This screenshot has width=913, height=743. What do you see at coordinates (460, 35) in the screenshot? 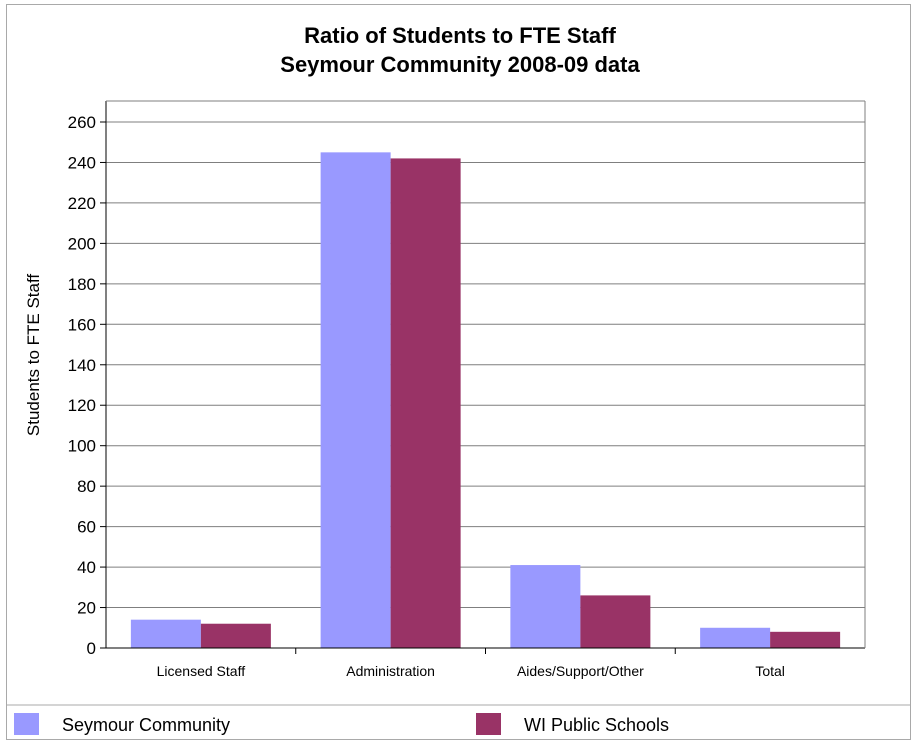
I see `chart-title: Ratio of Students to FTE Staff` at bounding box center [460, 35].